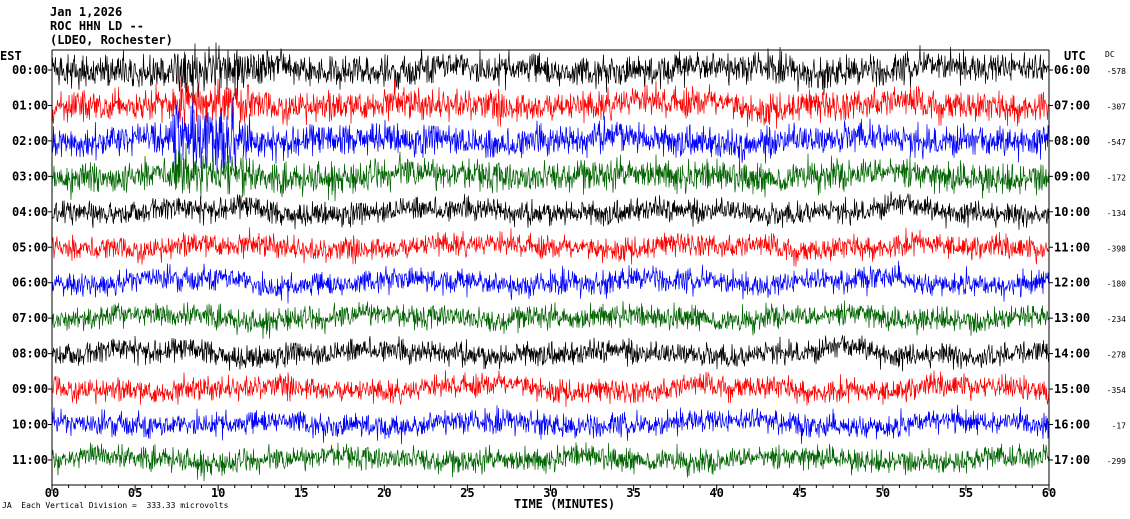 The image size is (1130, 519). I want to click on x-tick-label: 25, so click(467, 493).